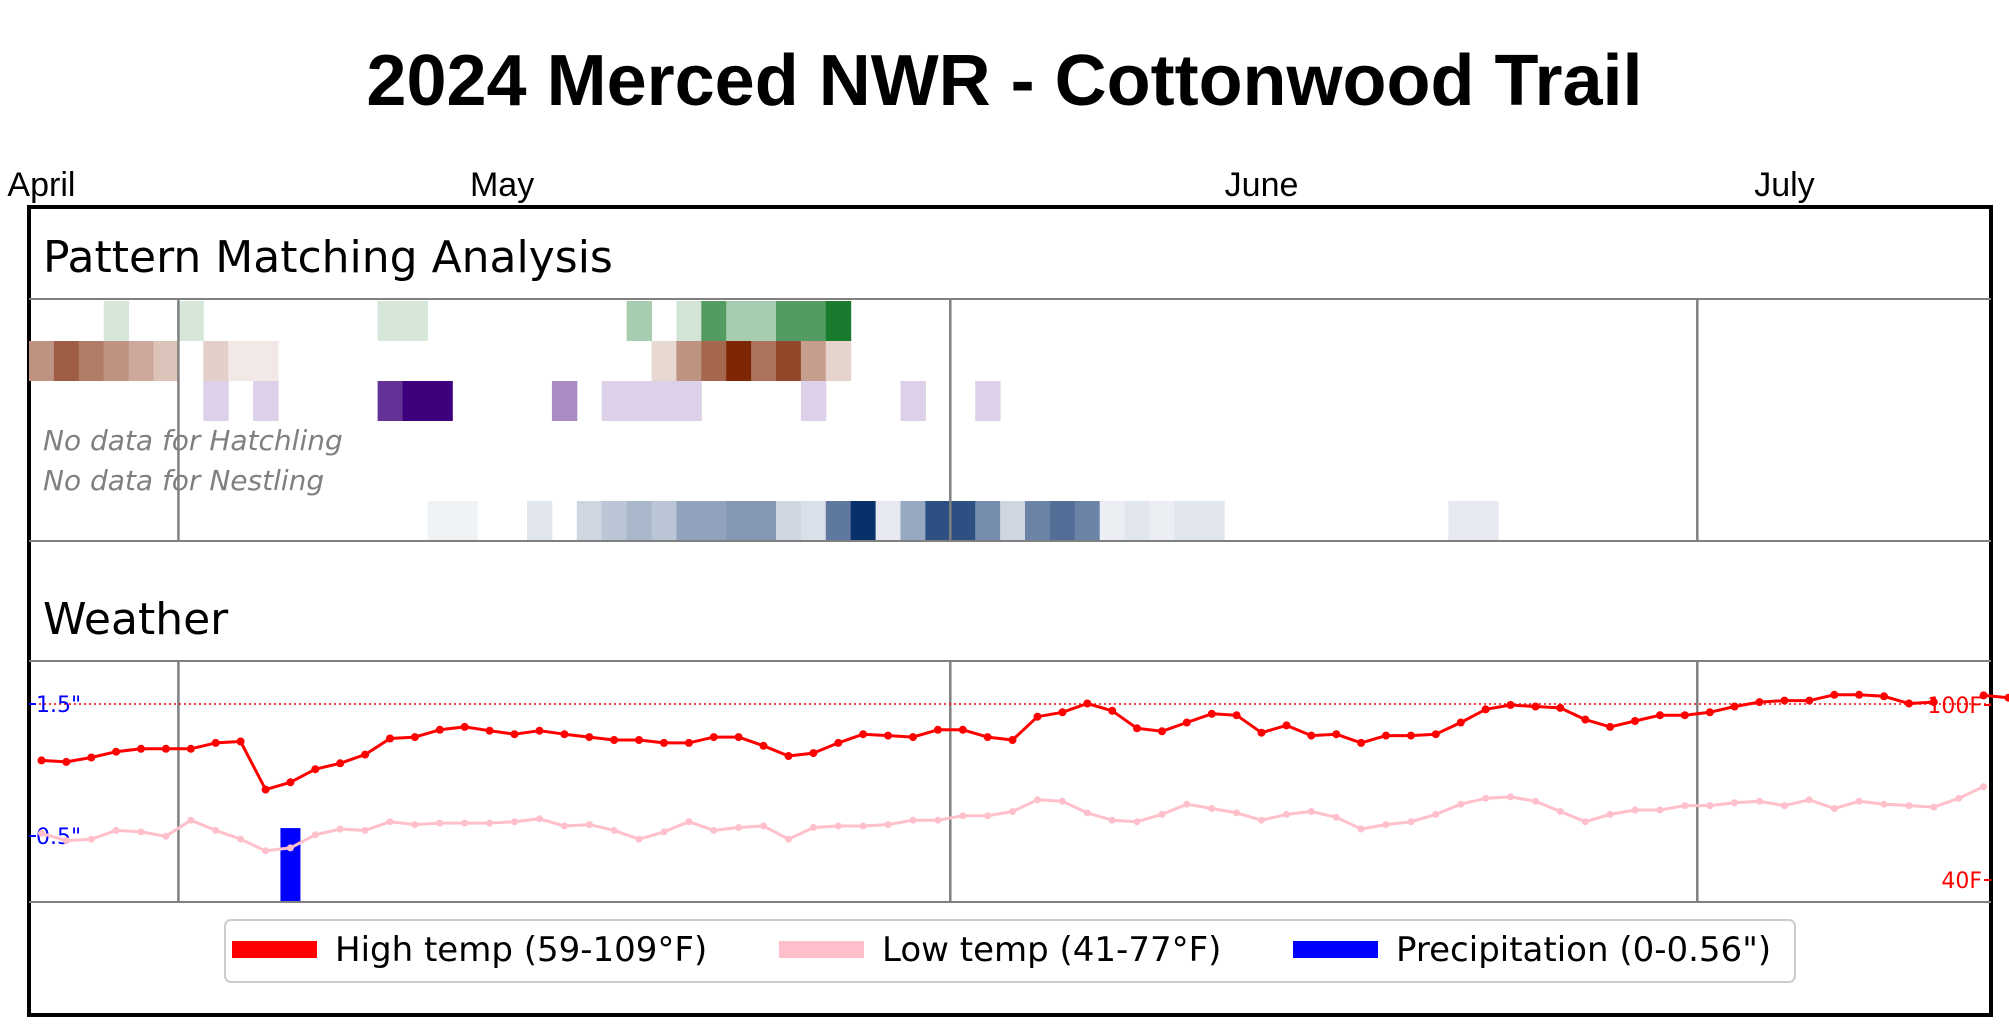  I want to click on legend-label: Low temp (41-77°F), so click(1051, 950).